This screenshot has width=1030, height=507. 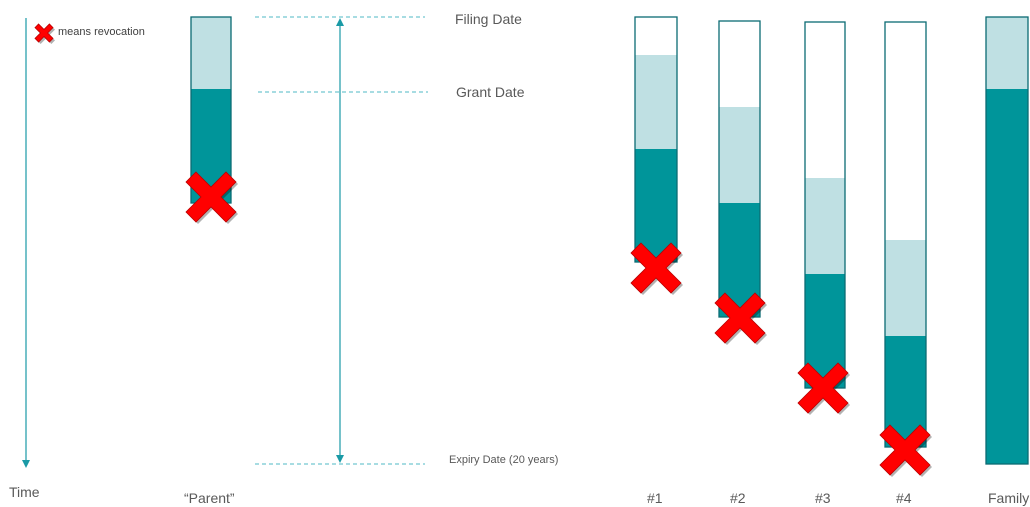 What do you see at coordinates (1009, 498) in the screenshot?
I see `column-label-family: Family` at bounding box center [1009, 498].